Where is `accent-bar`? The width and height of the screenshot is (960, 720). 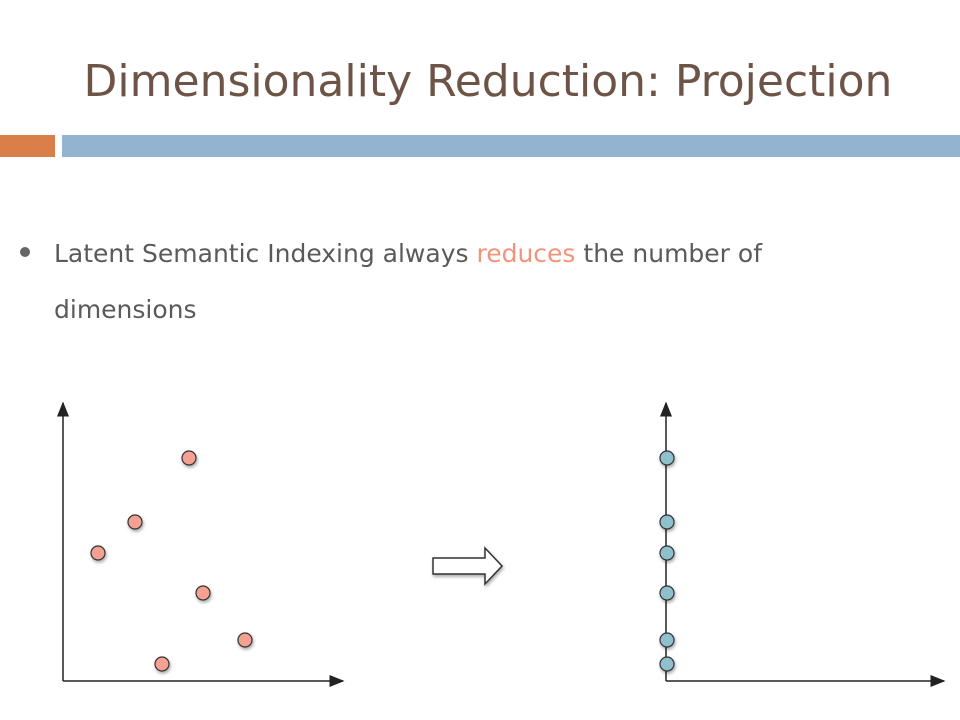 accent-bar is located at coordinates (27, 146).